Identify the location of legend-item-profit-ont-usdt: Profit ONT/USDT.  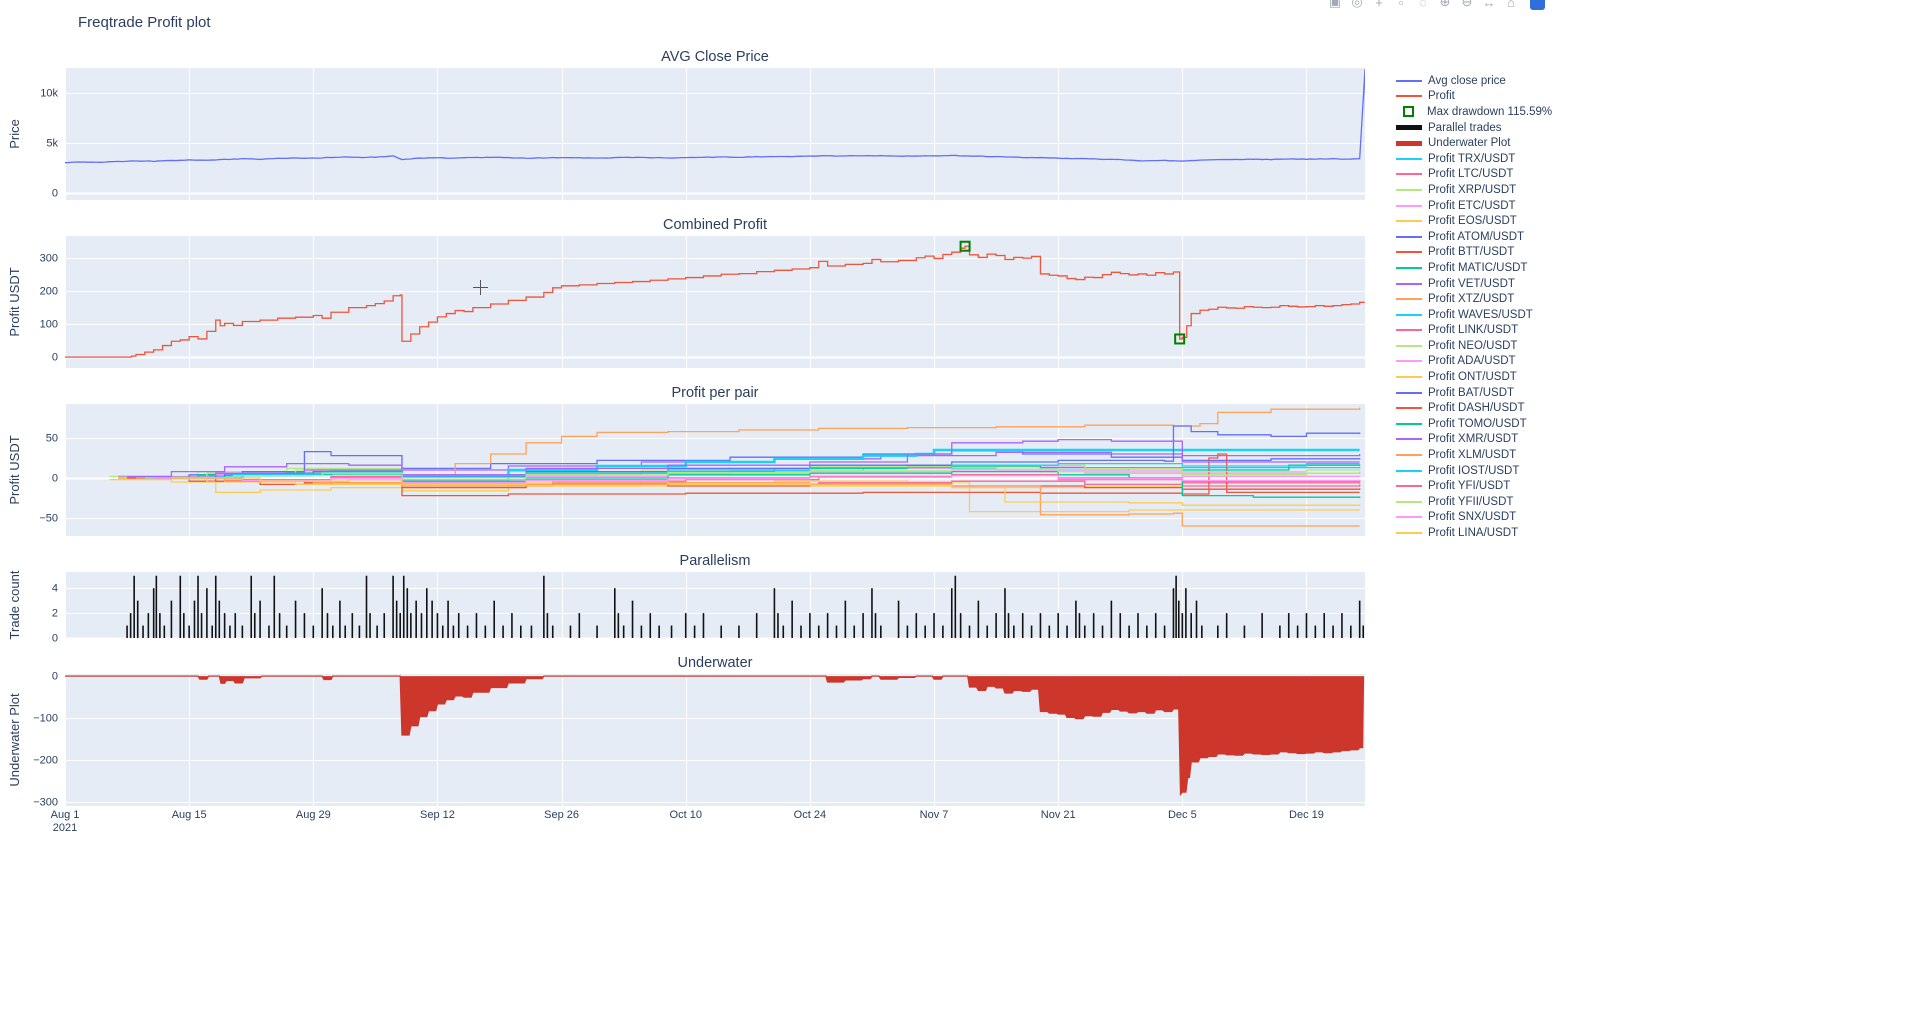
(1474, 377).